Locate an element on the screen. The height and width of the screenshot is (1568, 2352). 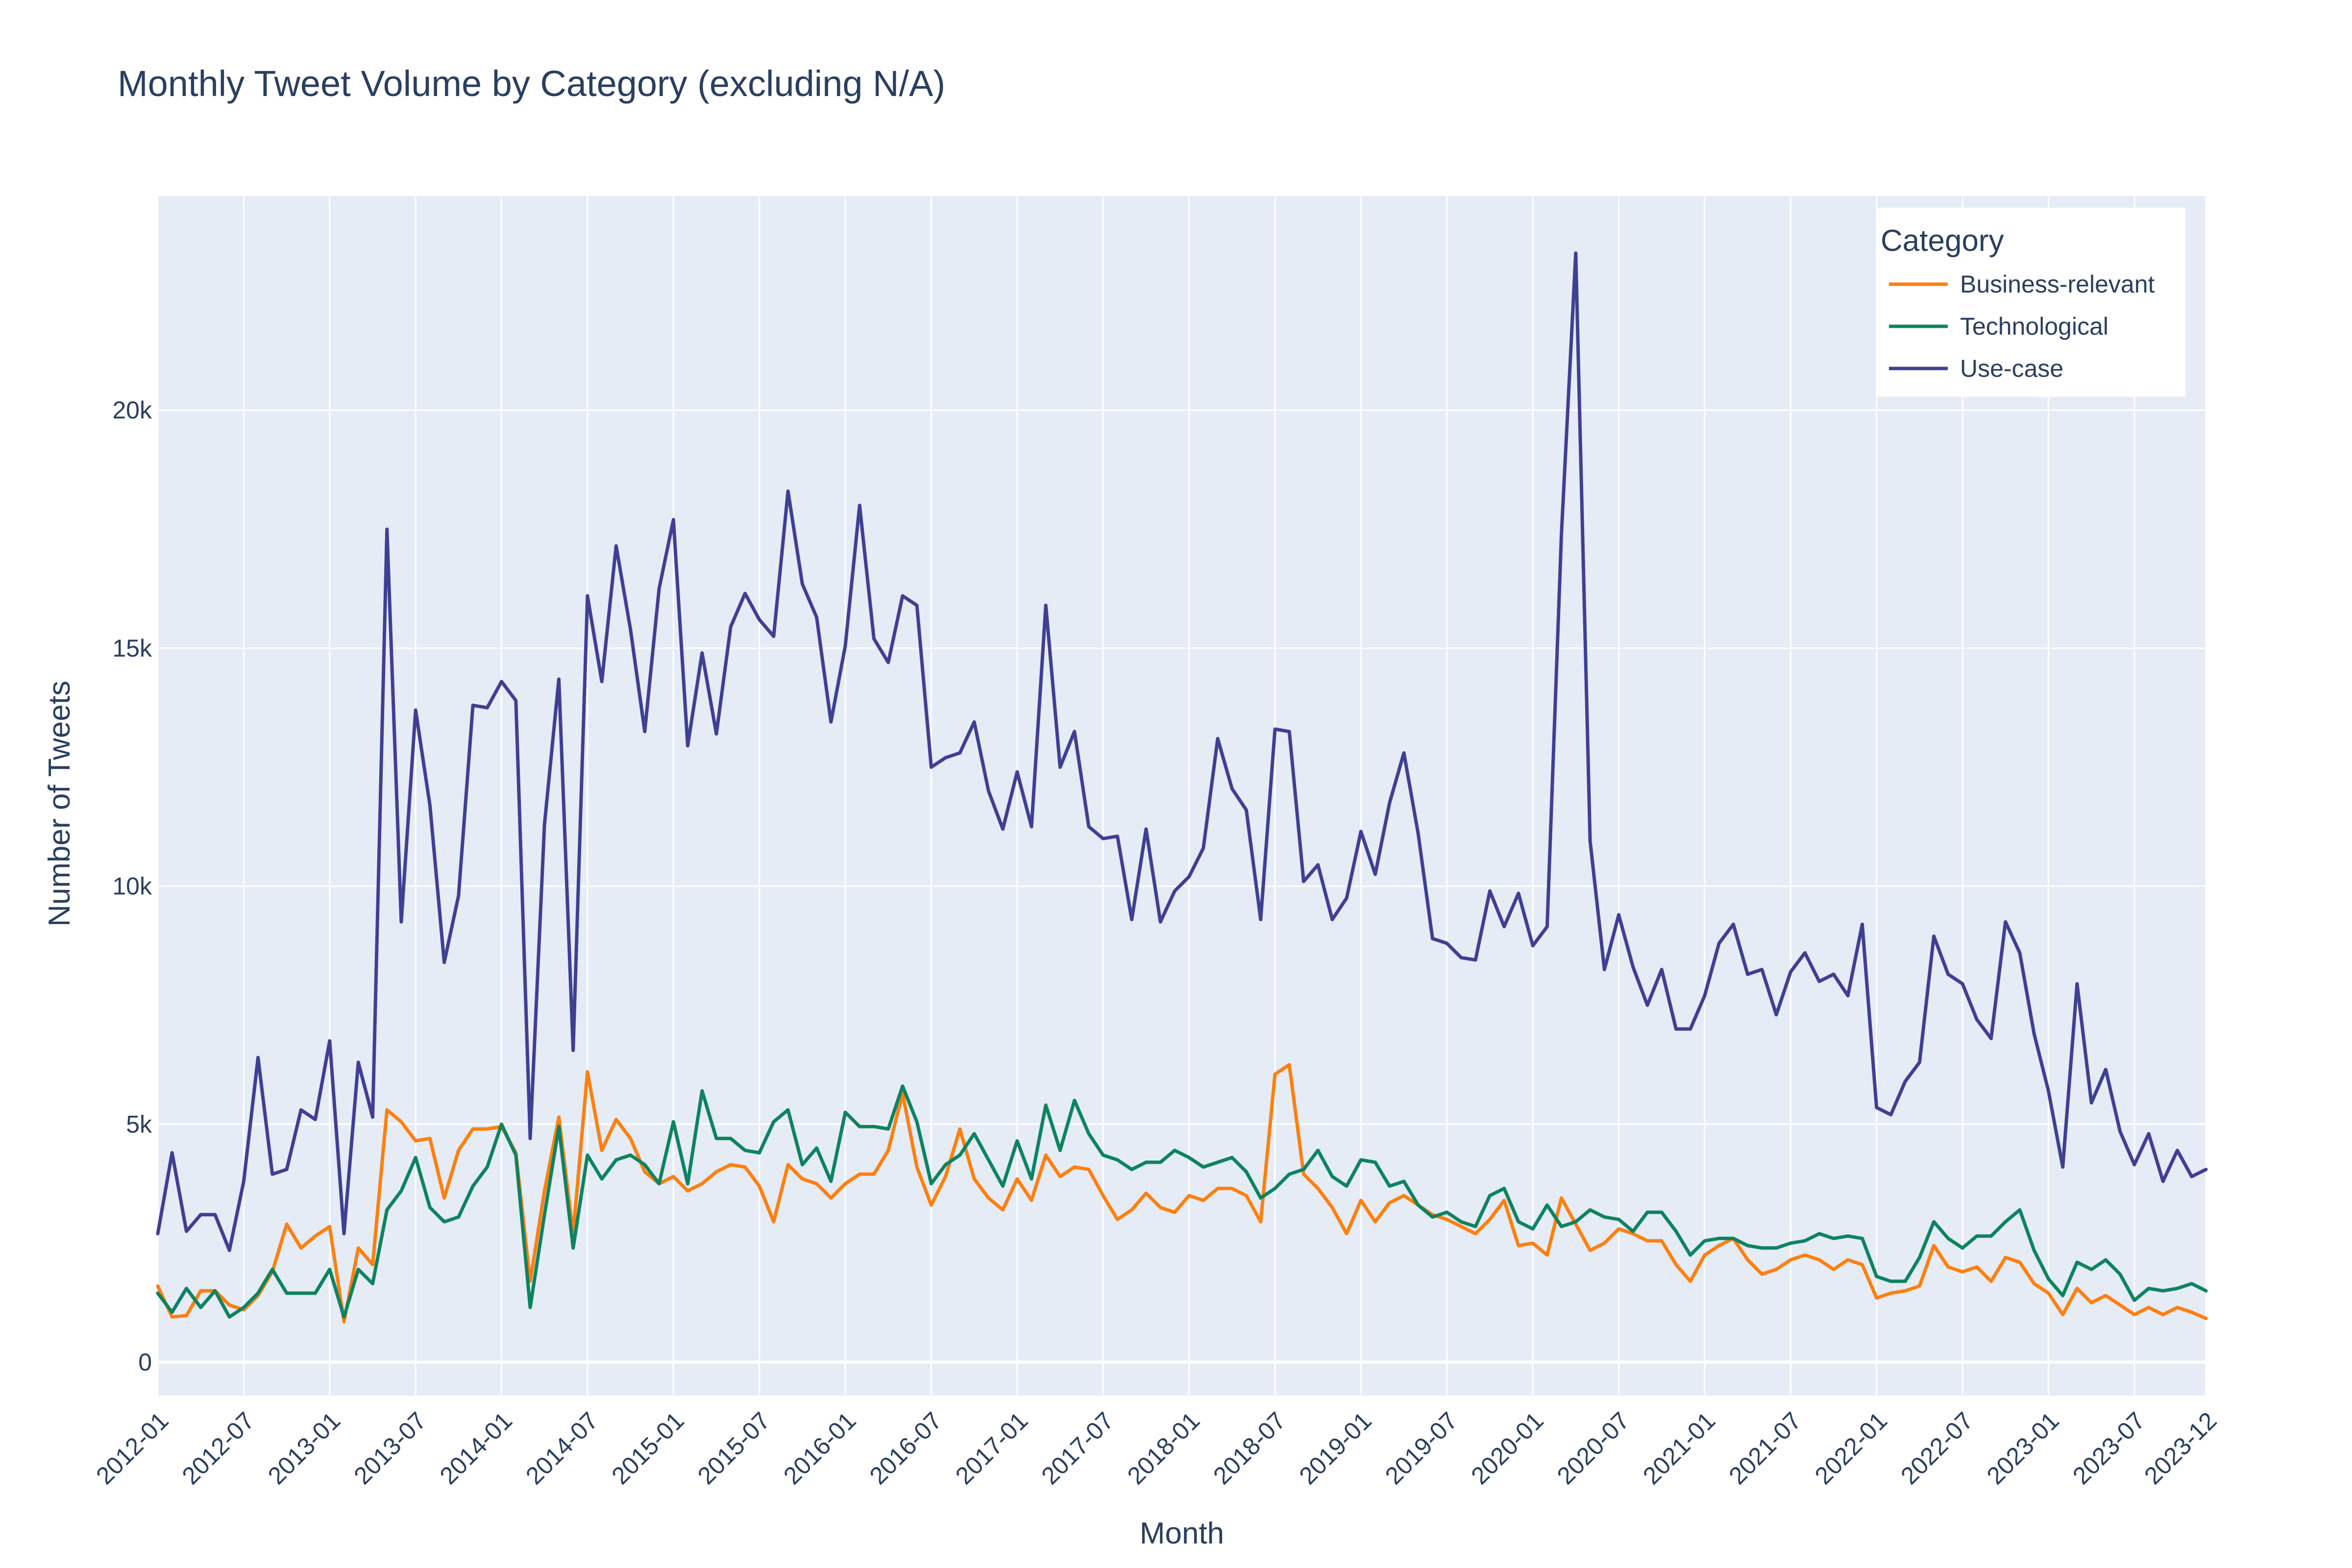
y-tick-label: 20k is located at coordinates (132, 410).